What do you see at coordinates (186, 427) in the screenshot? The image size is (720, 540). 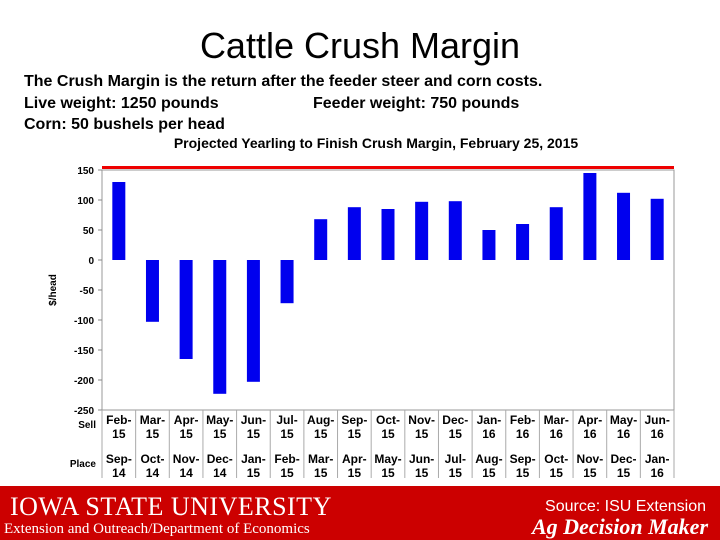 I see `sell-tick-label: Apr-15` at bounding box center [186, 427].